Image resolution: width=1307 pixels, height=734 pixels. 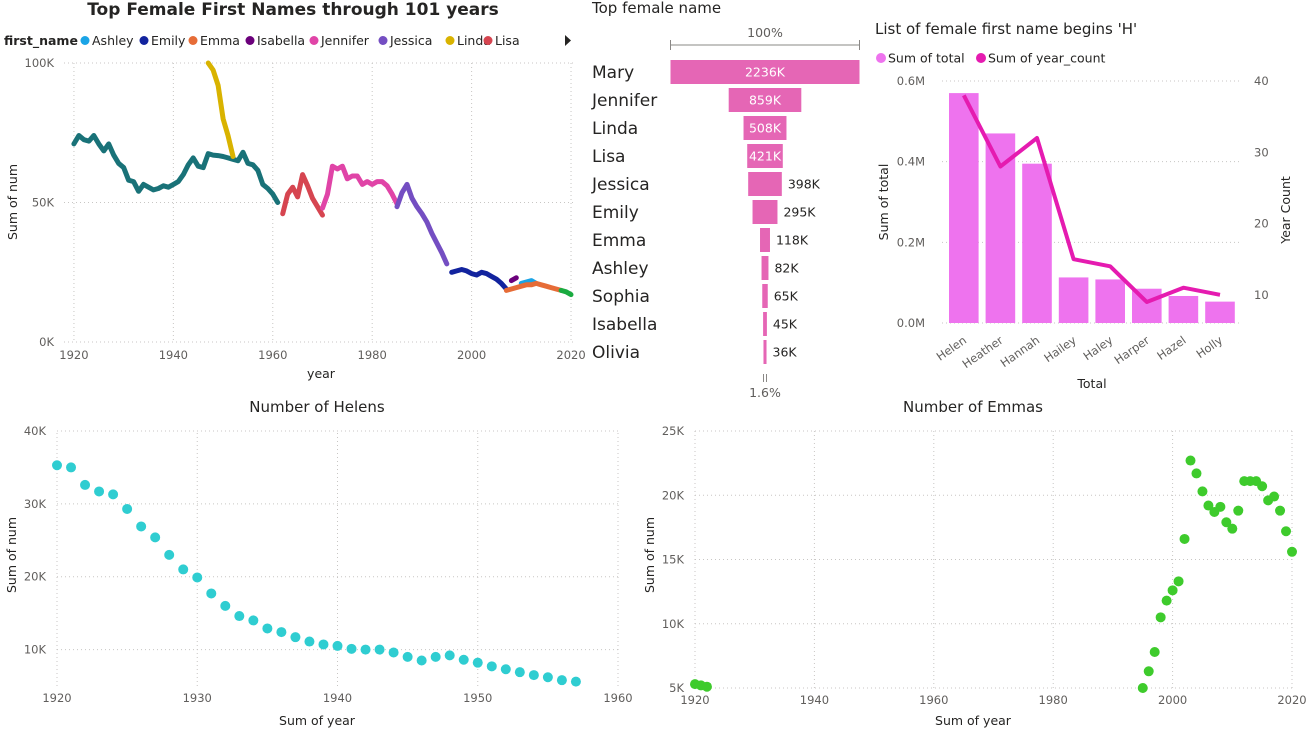 What do you see at coordinates (973, 720) in the screenshot?
I see `x-axis-label: Sum of year` at bounding box center [973, 720].